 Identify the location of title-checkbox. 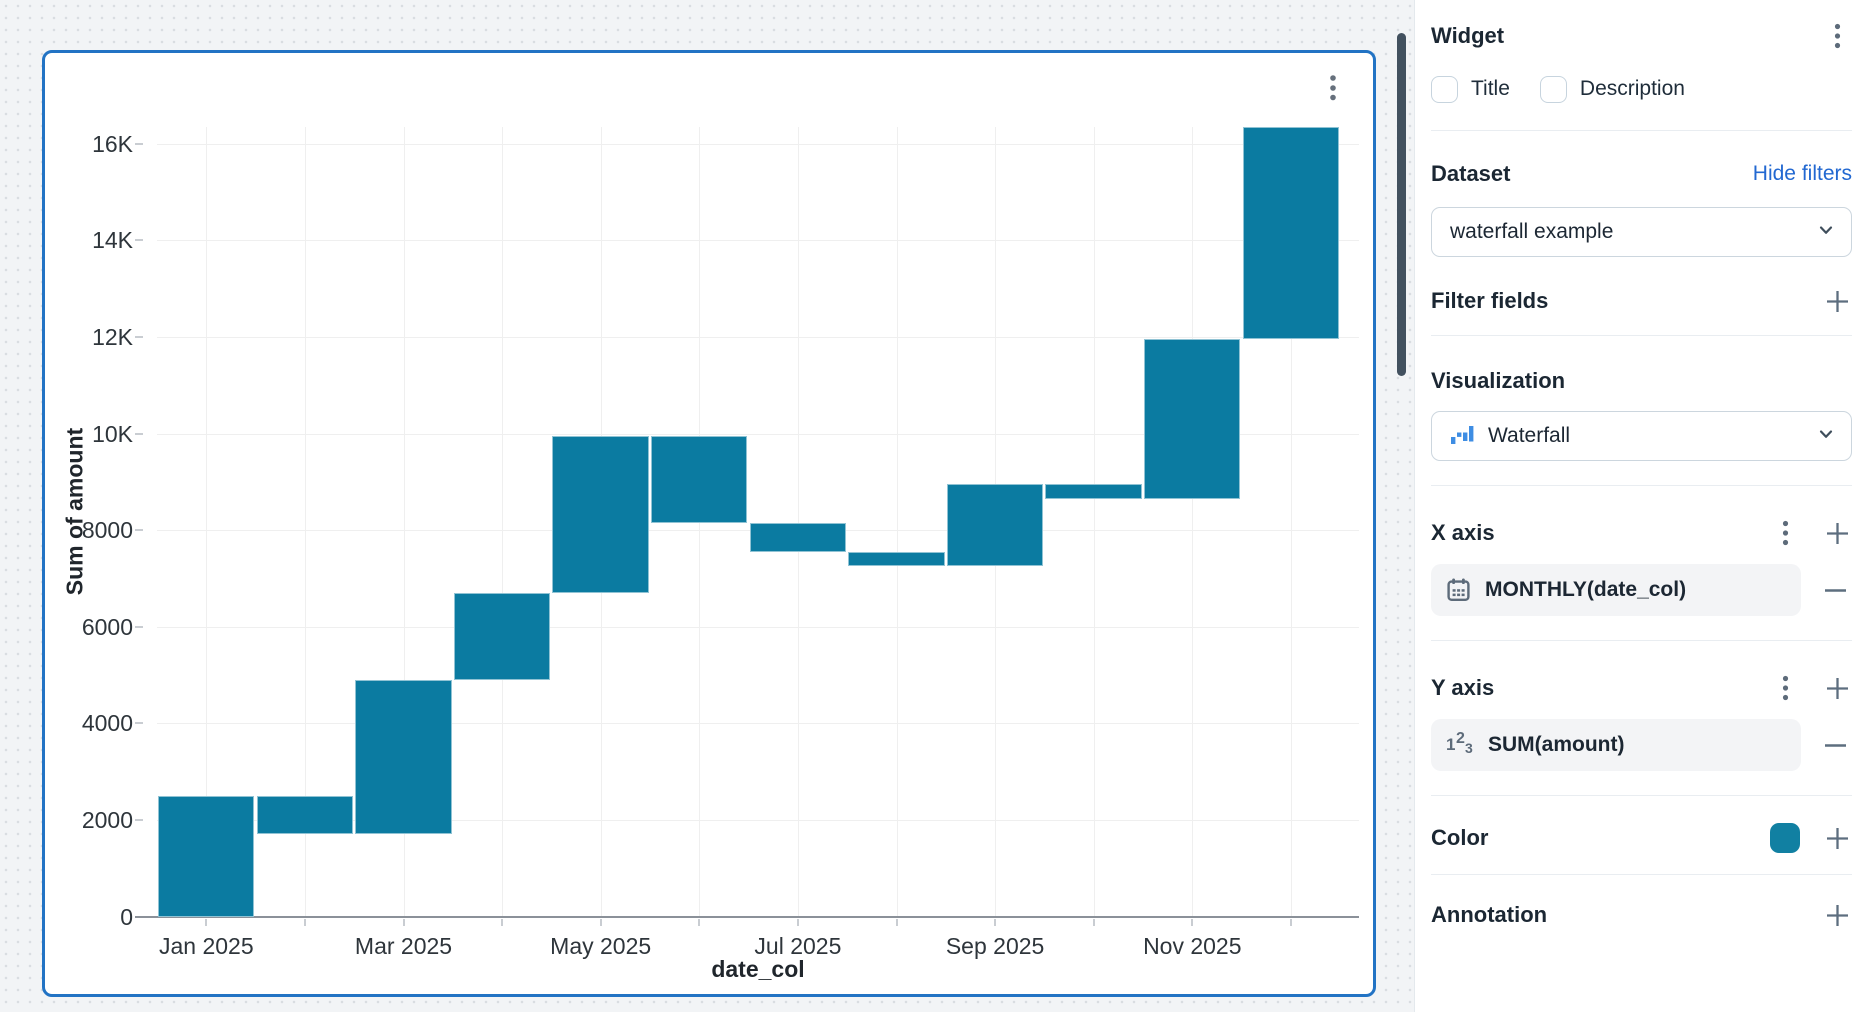
(1444, 89).